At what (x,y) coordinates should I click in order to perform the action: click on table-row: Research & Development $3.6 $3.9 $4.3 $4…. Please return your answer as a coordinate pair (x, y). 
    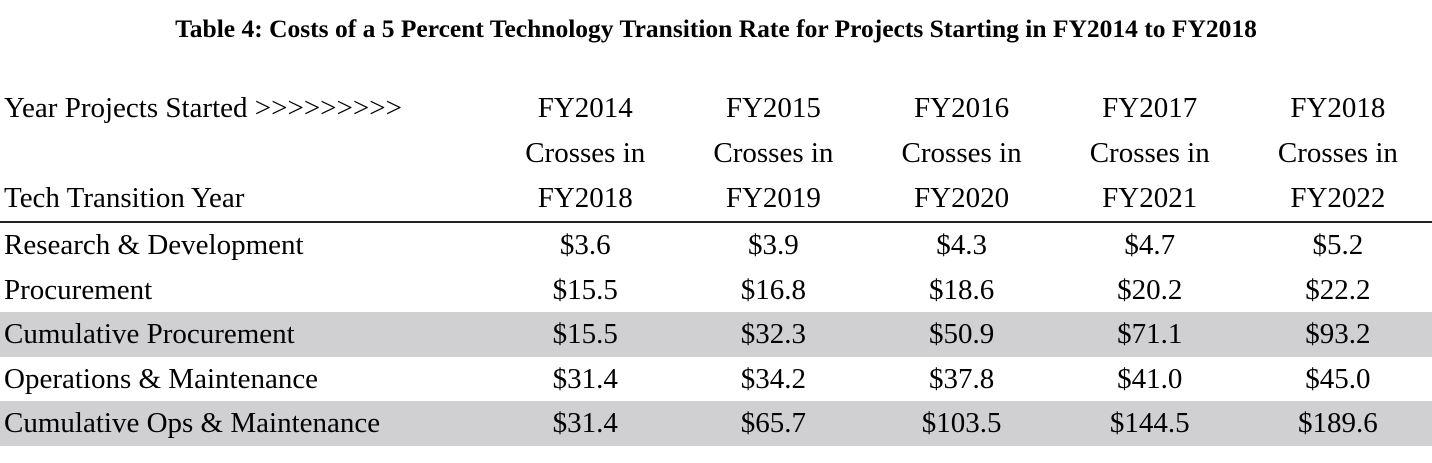
    Looking at the image, I should click on (716, 245).